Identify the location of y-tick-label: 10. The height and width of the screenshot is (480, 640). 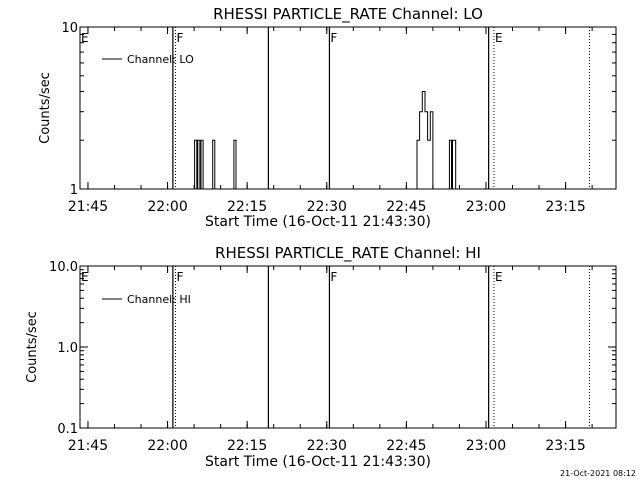
(69, 28).